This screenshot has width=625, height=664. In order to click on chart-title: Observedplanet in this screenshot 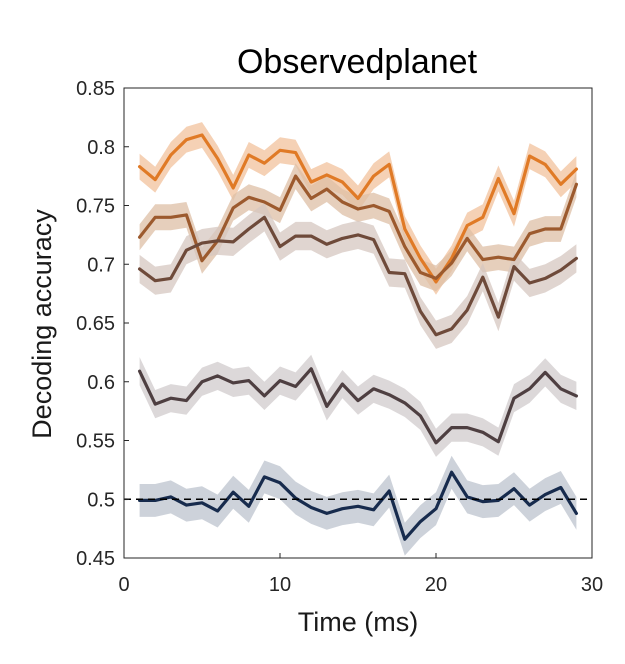, I will do `click(357, 62)`.